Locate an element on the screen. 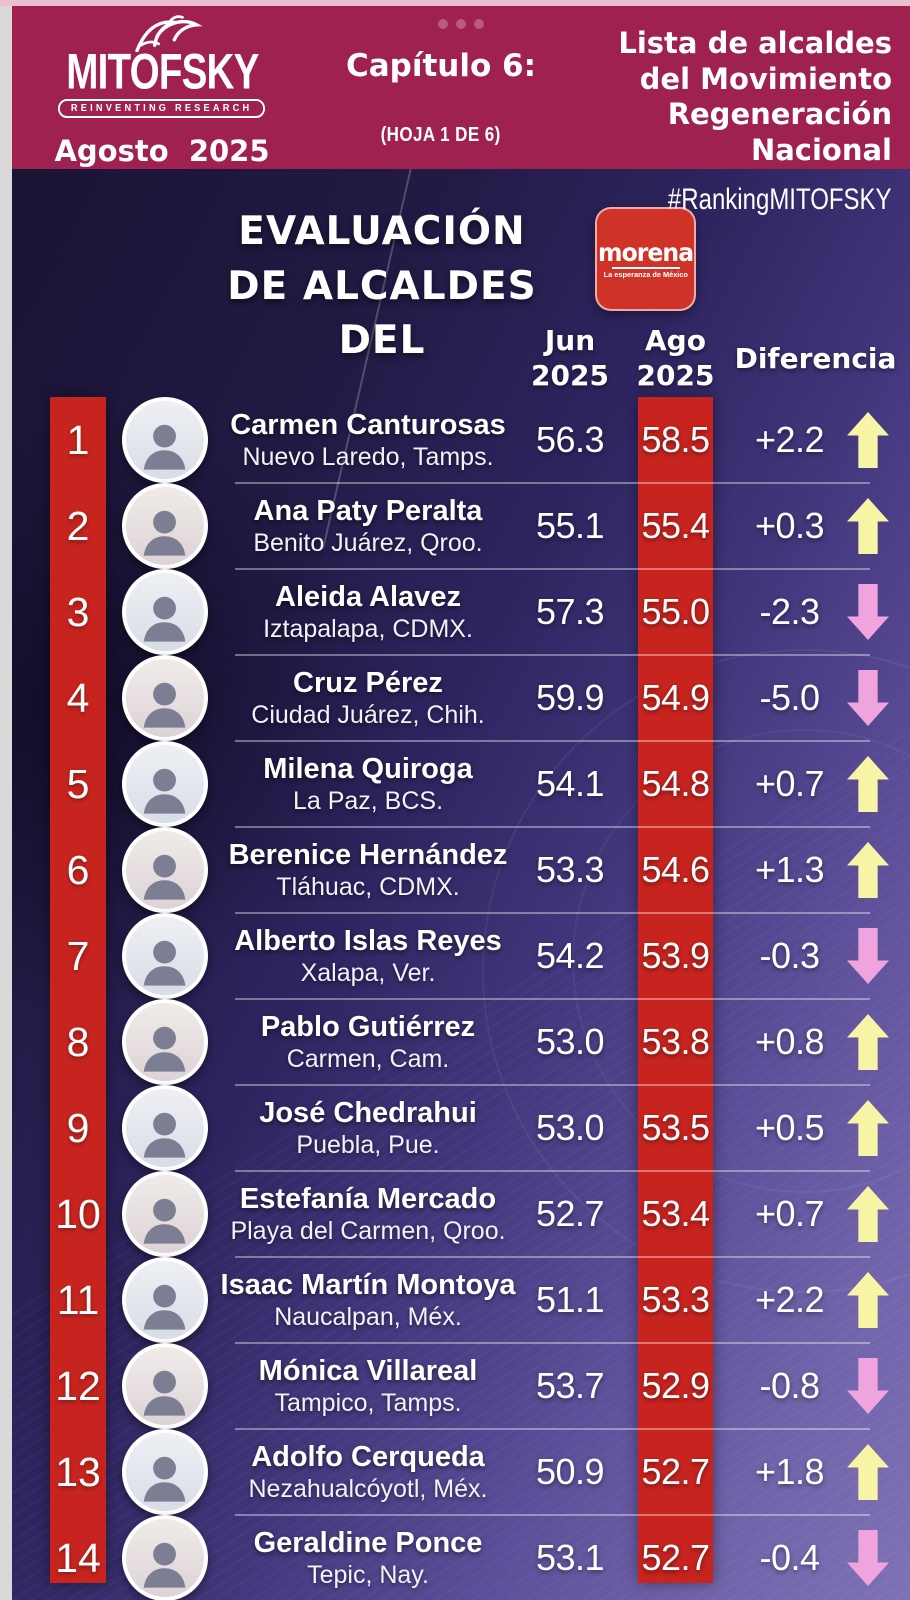 The width and height of the screenshot is (910, 1600). column-header-jun: Jun 2025 is located at coordinates (570, 358).